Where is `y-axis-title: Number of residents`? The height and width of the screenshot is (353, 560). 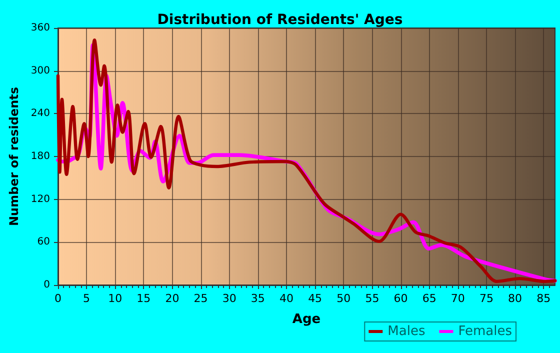
y-axis-title: Number of residents is located at coordinates (14, 156).